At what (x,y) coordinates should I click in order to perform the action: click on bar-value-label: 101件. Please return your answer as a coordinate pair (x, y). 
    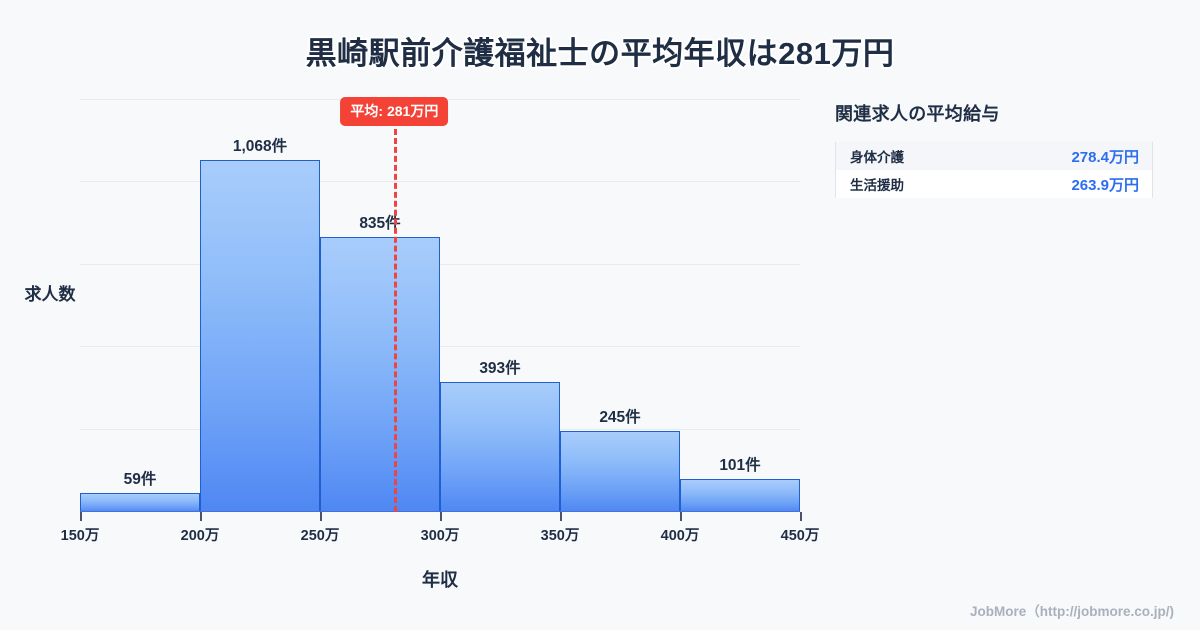
    Looking at the image, I should click on (740, 465).